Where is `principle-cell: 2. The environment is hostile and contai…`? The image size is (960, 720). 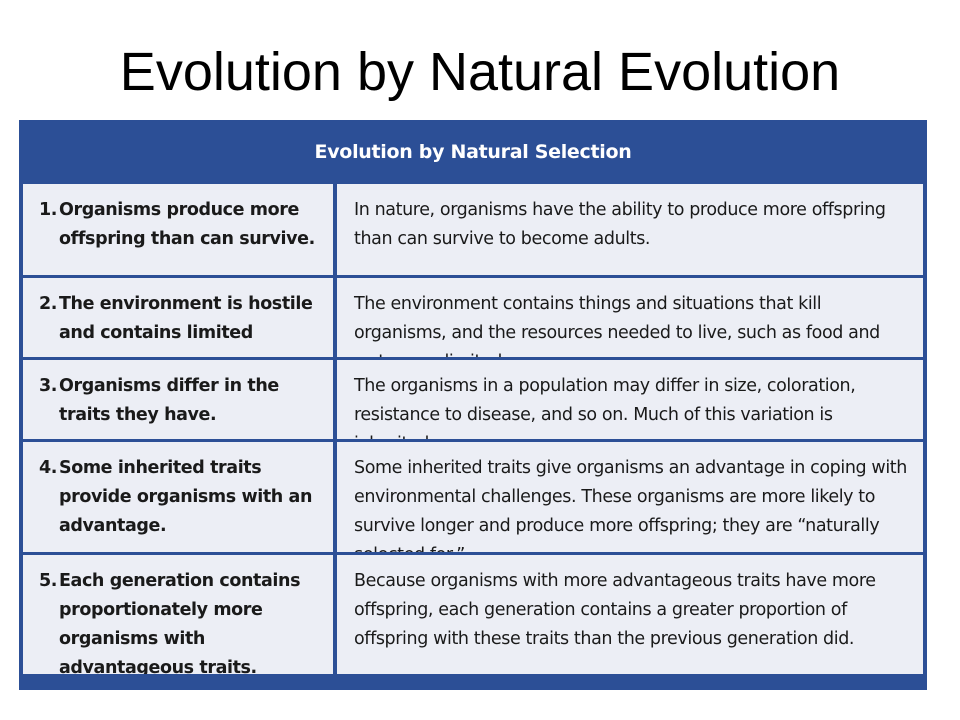
principle-cell: 2. The environment is hostile and contai… is located at coordinates (178, 325).